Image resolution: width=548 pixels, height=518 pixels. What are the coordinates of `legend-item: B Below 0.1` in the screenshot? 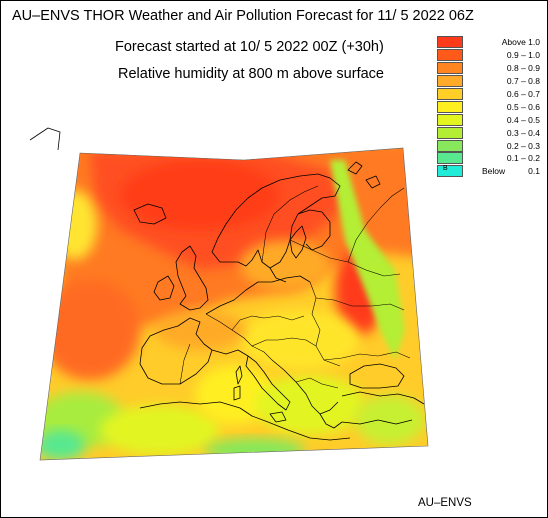 It's located at (490, 171).